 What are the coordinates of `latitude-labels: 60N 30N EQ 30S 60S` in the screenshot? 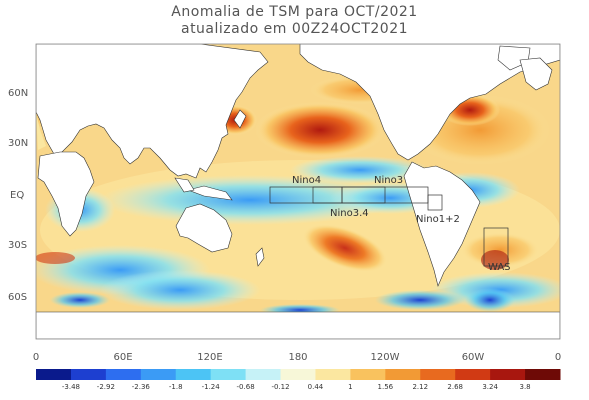 It's located at (18, 195).